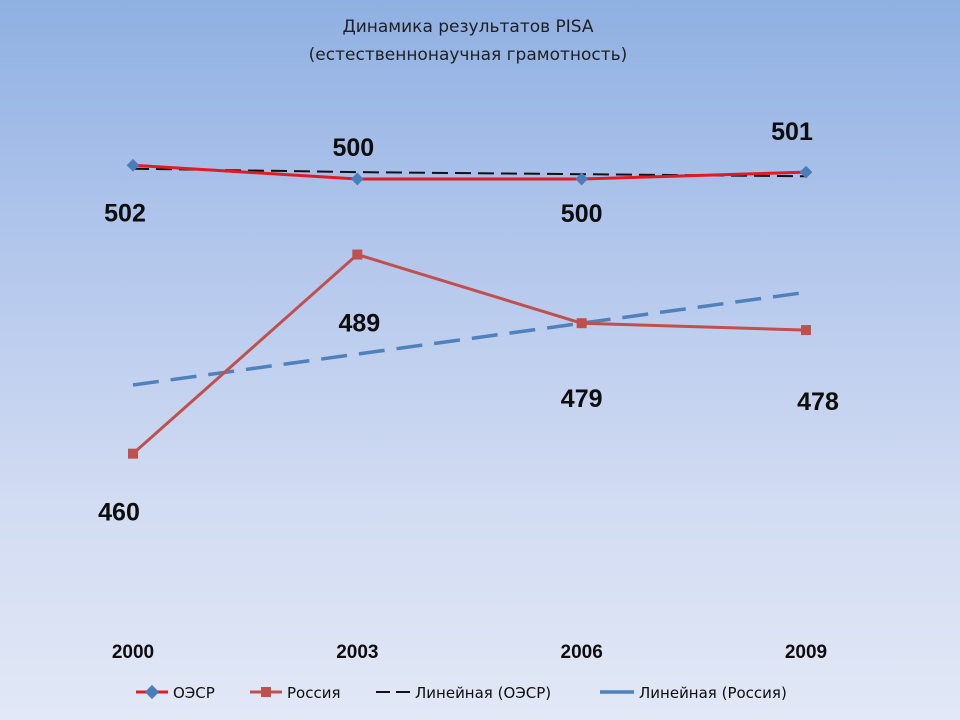  Describe the element at coordinates (469, 172) in the screenshot. I see `series-line-oecd` at that location.